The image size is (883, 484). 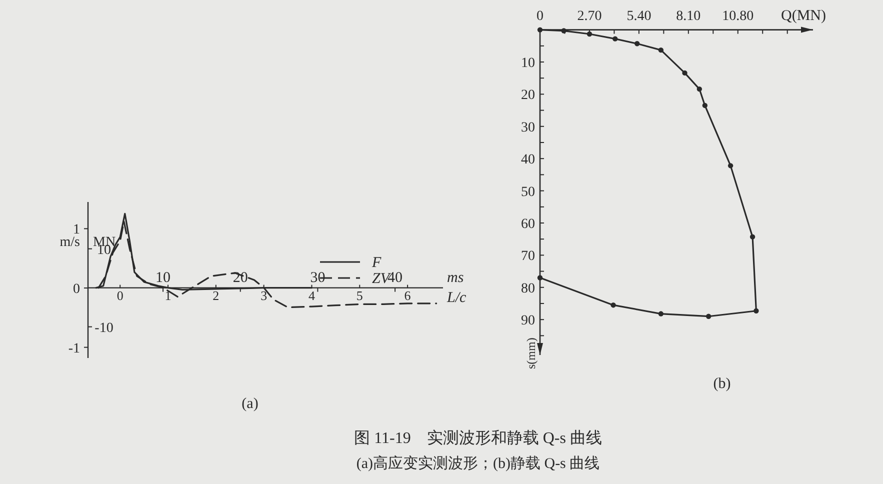 What do you see at coordinates (528, 128) in the screenshot?
I see `y-tick-label: 30` at bounding box center [528, 128].